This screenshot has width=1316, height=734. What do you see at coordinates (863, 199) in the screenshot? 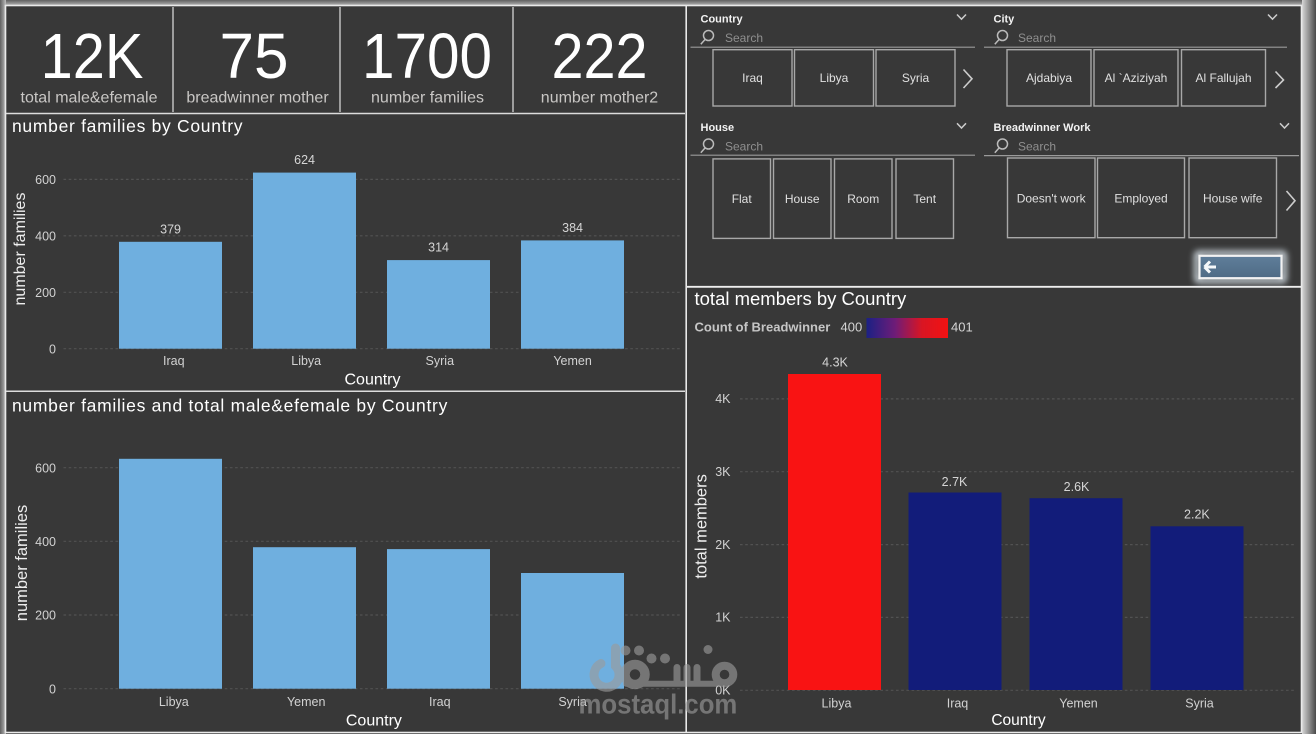
I see `svg-text: Room` at bounding box center [863, 199].